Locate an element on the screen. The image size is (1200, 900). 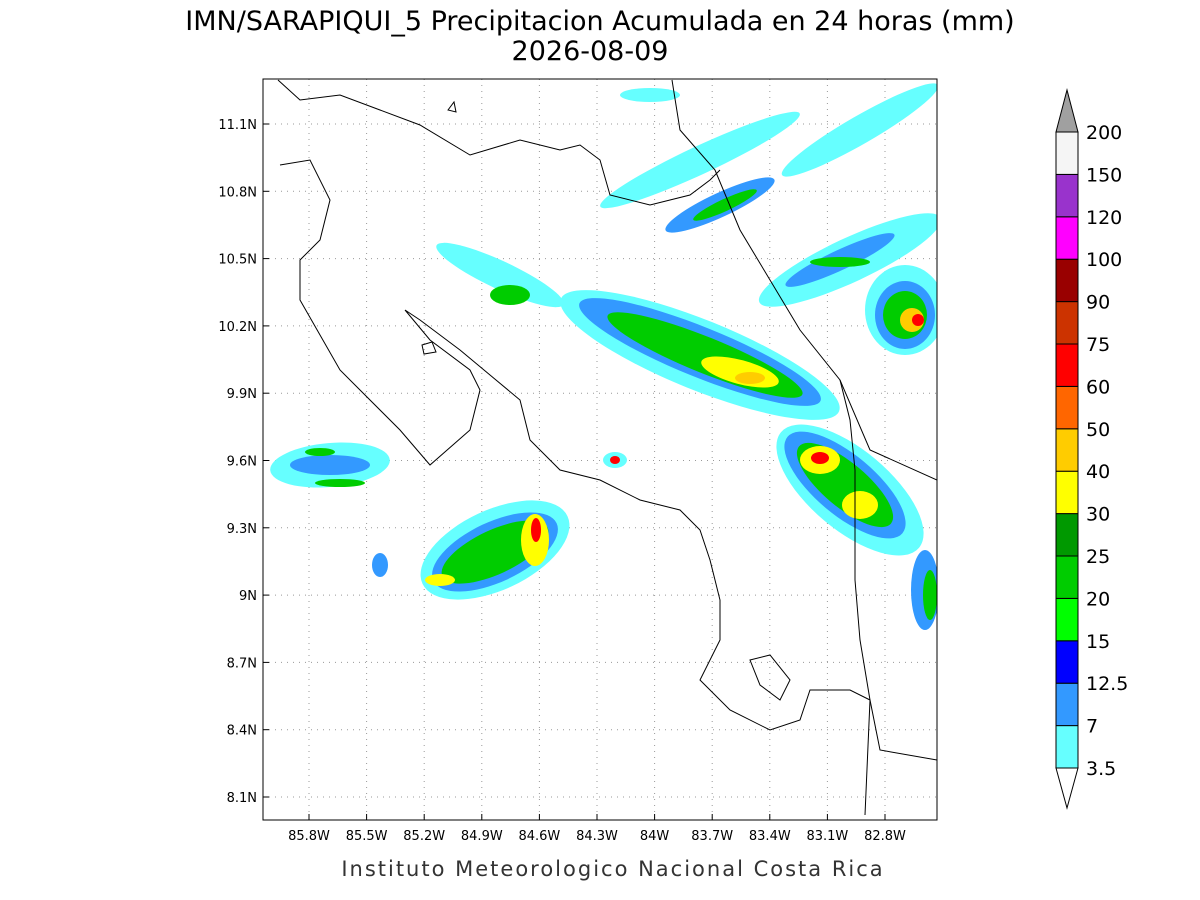
y-tick-label: 9.3N is located at coordinates (242, 529).